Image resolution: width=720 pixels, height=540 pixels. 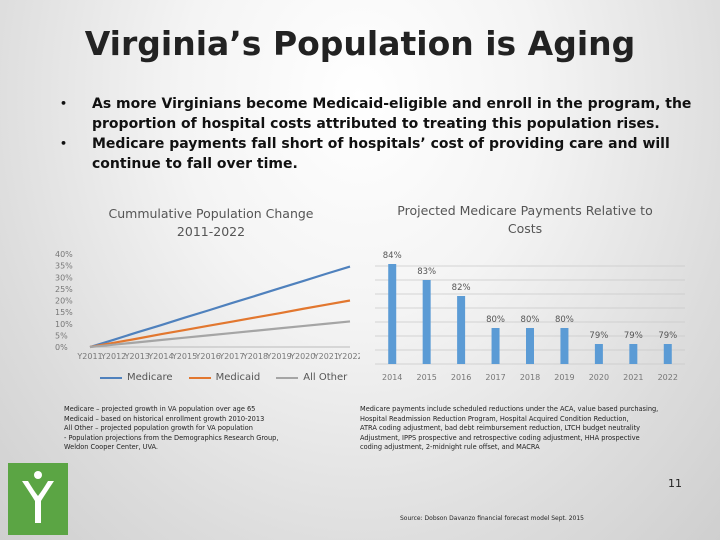 I want to click on x-tick-label: 2017, so click(x=495, y=377).